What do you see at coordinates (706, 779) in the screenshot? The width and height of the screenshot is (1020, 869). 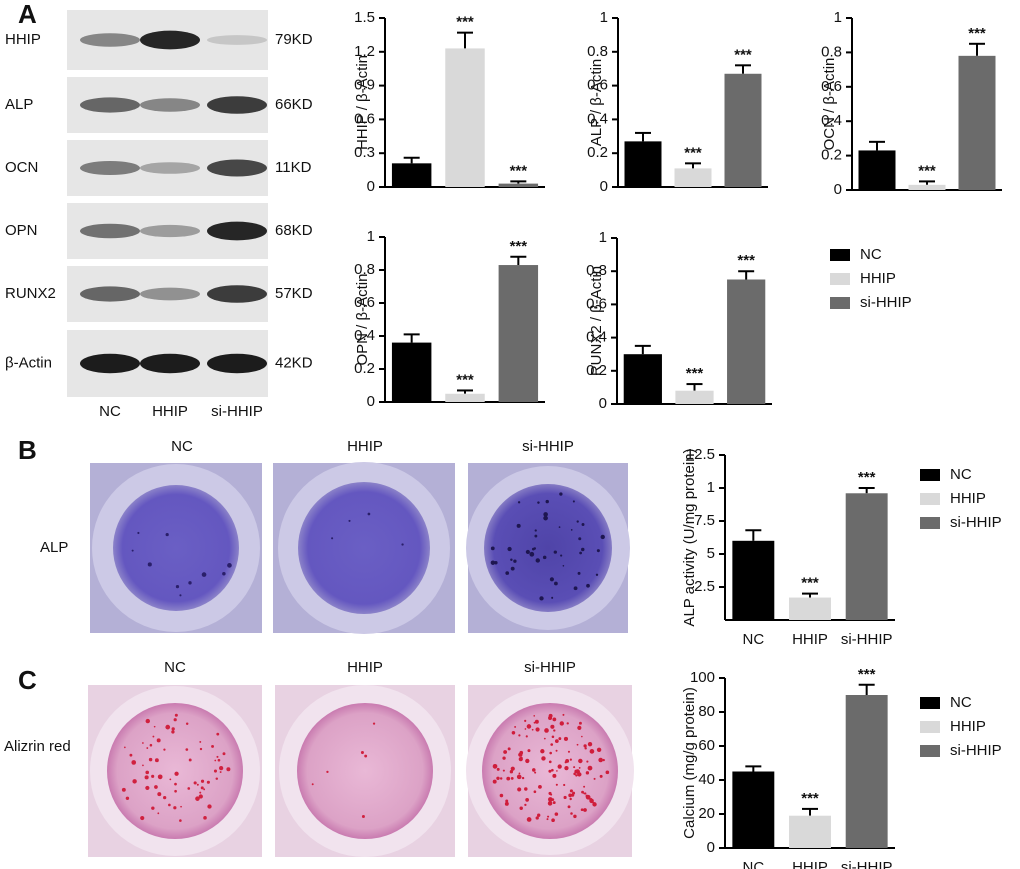 I see `y-tick-label: 40` at bounding box center [706, 779].